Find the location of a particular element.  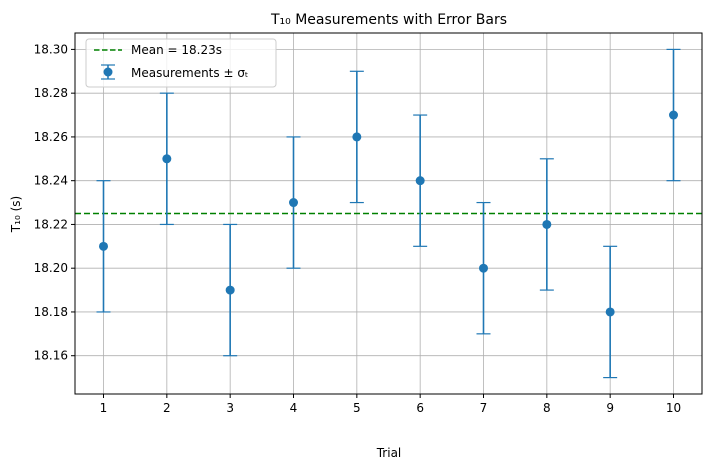

y-tick-label: 18.22 is located at coordinates (51, 224).